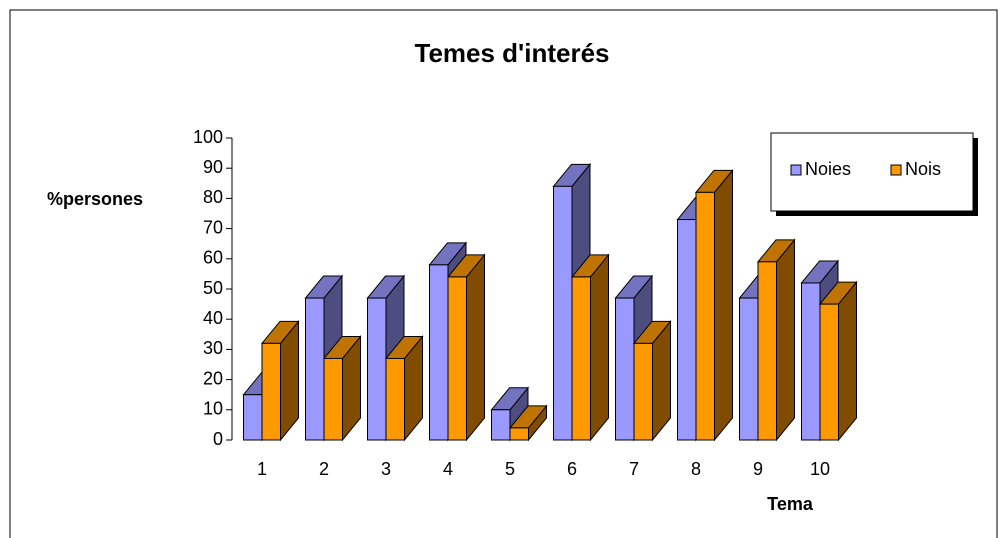 This screenshot has height=538, width=999. Describe the element at coordinates (213, 288) in the screenshot. I see `y-tick-label: 50` at that location.